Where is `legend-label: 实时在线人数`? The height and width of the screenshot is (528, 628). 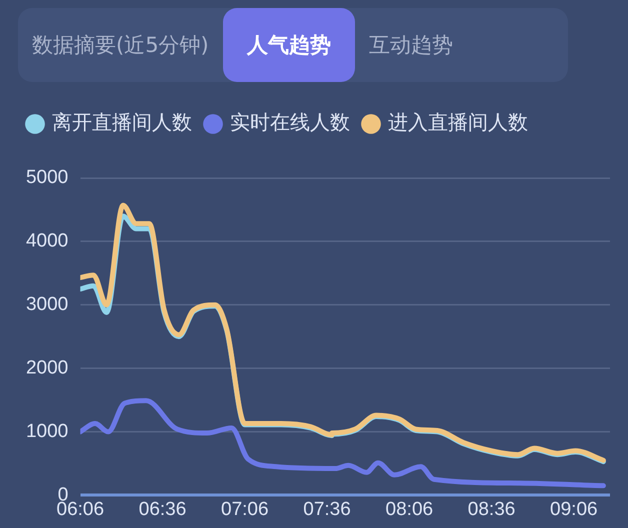 legend-label: 实时在线人数 is located at coordinates (290, 122).